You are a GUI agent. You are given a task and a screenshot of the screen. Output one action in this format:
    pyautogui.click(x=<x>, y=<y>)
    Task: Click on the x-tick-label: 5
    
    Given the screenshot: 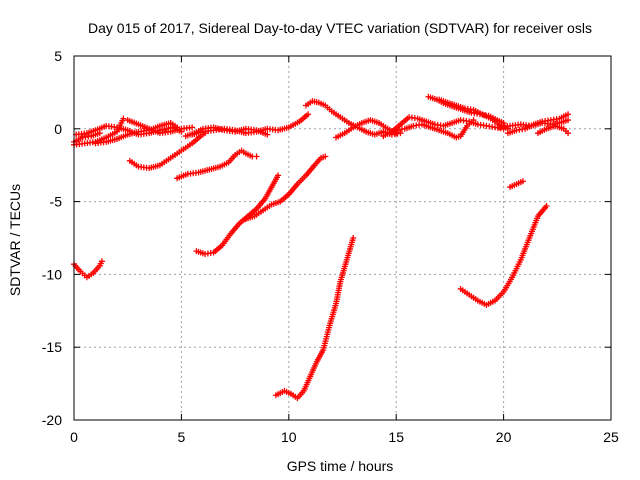 What is the action you would take?
    pyautogui.click(x=182, y=437)
    